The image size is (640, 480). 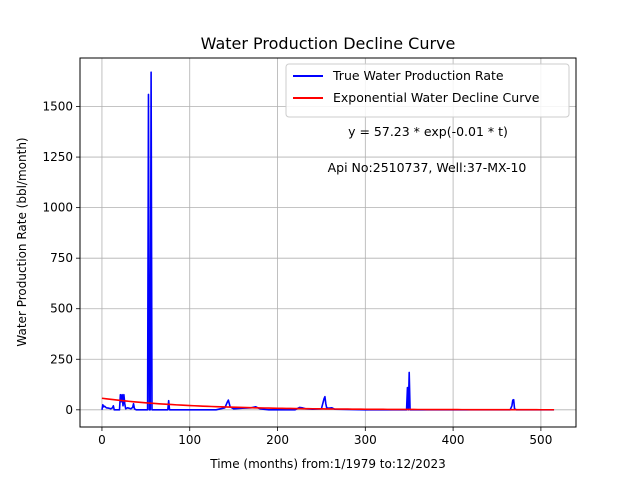 What do you see at coordinates (189, 440) in the screenshot?
I see `x-tick-label: 100` at bounding box center [189, 440].